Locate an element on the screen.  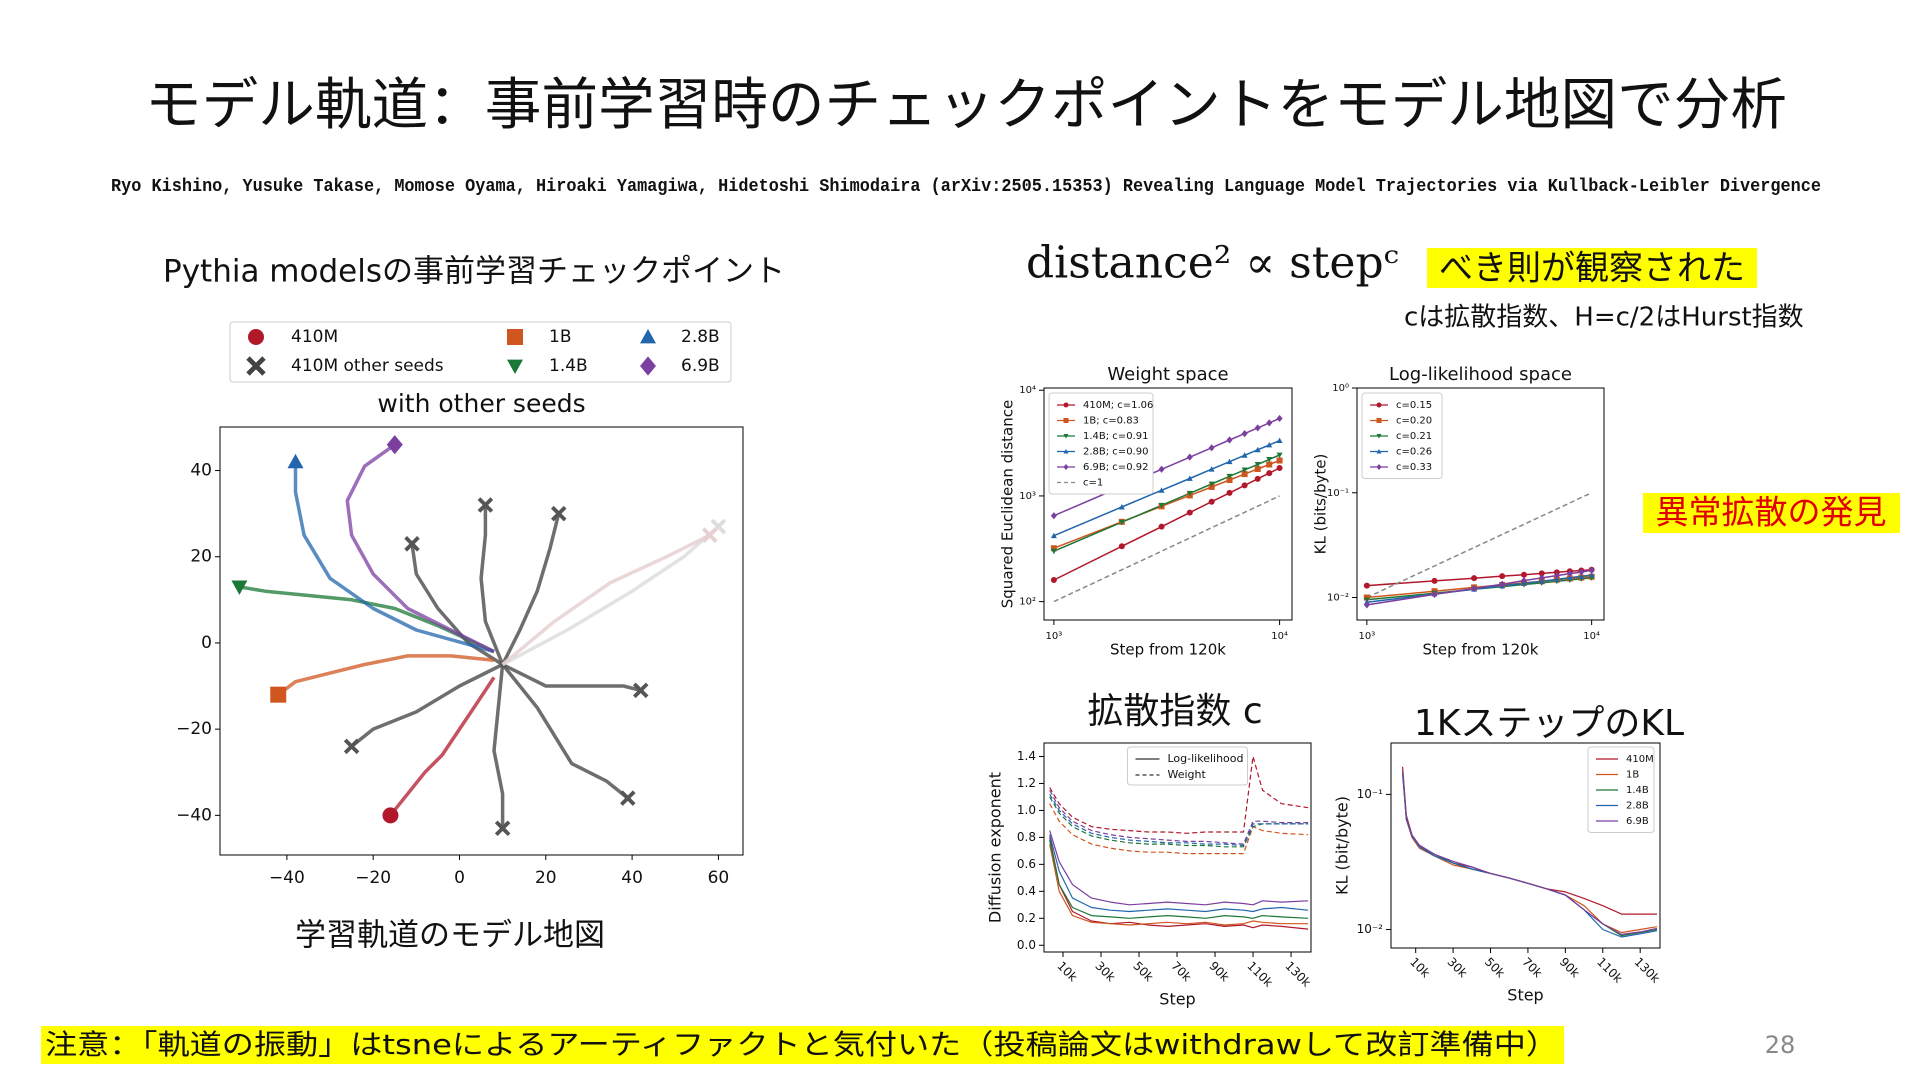
x-tick-label: 110k is located at coordinates (1259, 974).